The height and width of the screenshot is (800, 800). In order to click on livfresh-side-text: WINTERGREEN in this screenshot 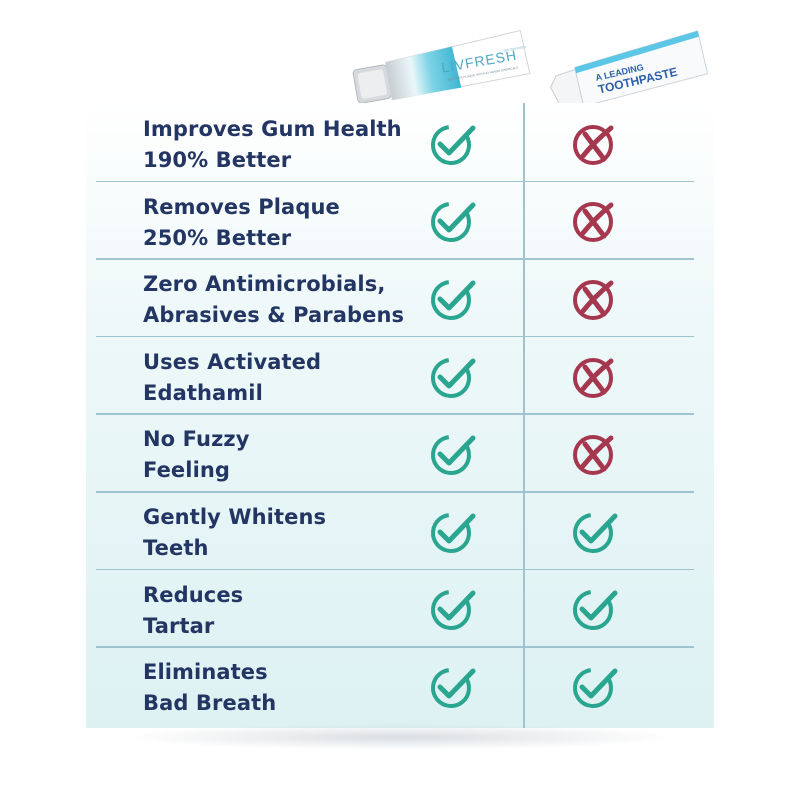, I will do `click(514, 49)`.